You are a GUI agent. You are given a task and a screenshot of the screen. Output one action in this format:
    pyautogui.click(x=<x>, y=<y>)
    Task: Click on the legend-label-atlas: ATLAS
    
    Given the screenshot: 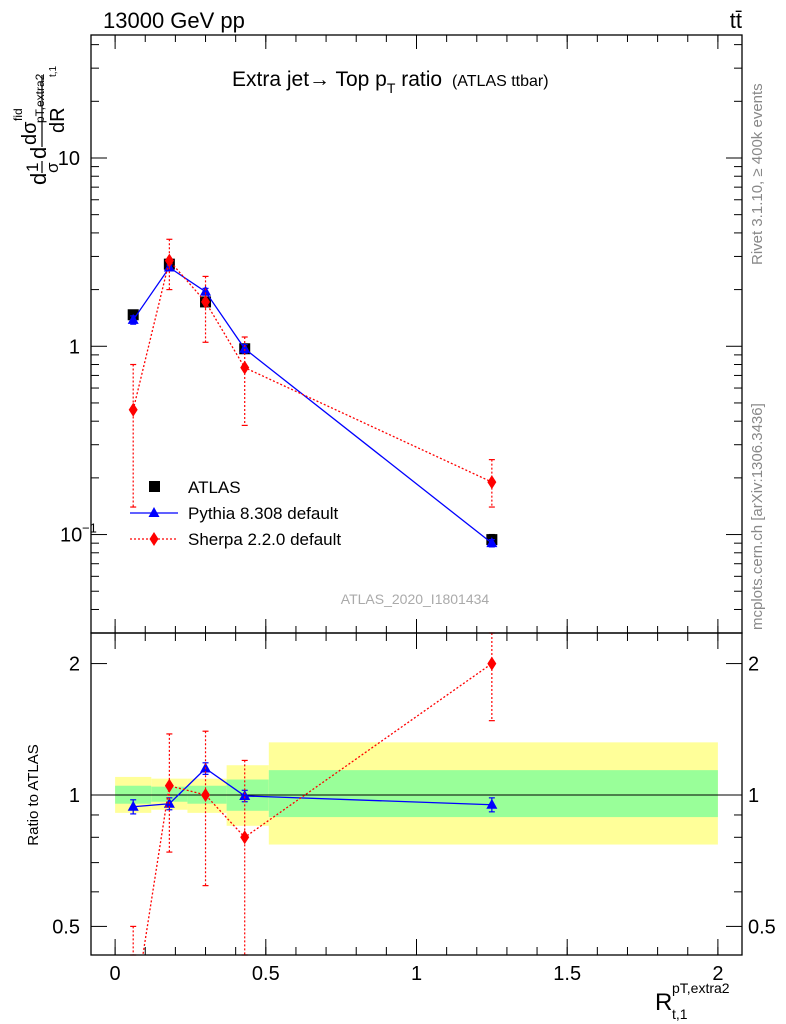 What is the action you would take?
    pyautogui.click(x=214, y=487)
    